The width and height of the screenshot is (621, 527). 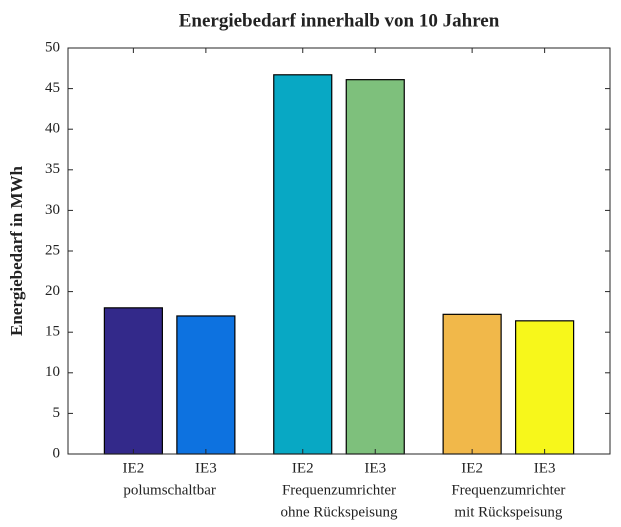 What do you see at coordinates (52, 372) in the screenshot?
I see `y-tick-label: 10` at bounding box center [52, 372].